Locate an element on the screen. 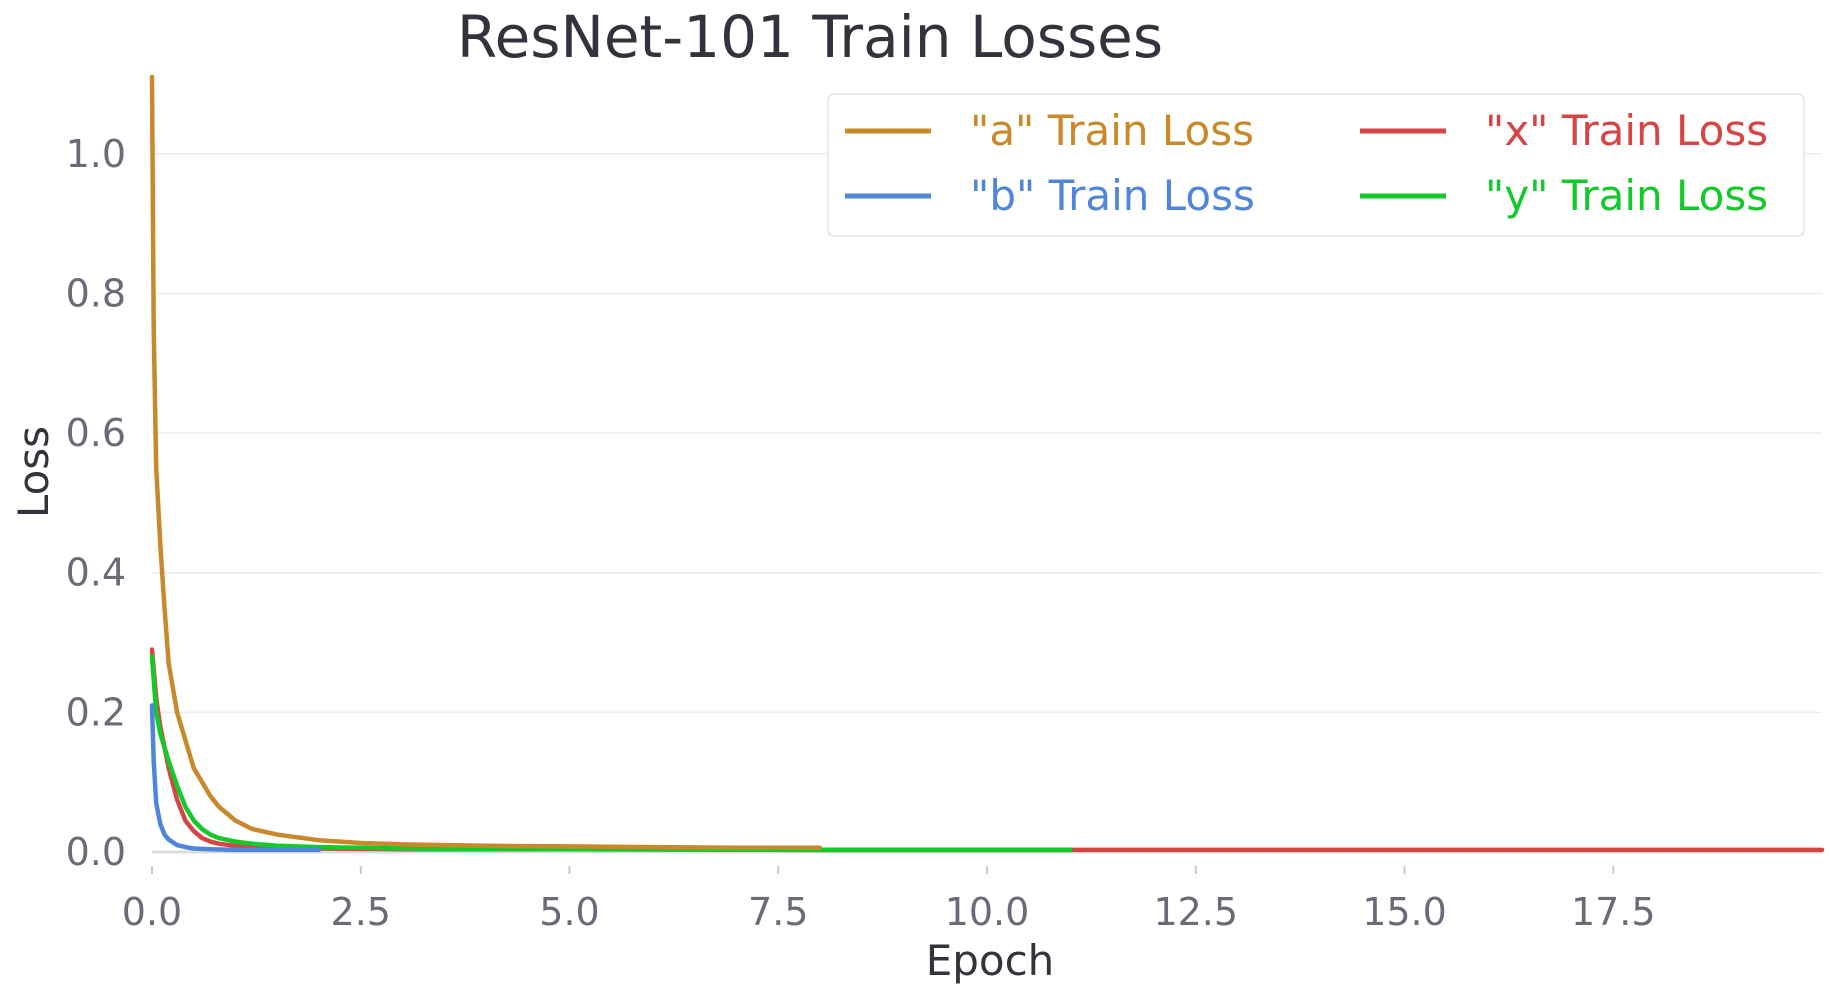 The width and height of the screenshot is (1830, 992). x-tick-label: 7.5 is located at coordinates (778, 912).